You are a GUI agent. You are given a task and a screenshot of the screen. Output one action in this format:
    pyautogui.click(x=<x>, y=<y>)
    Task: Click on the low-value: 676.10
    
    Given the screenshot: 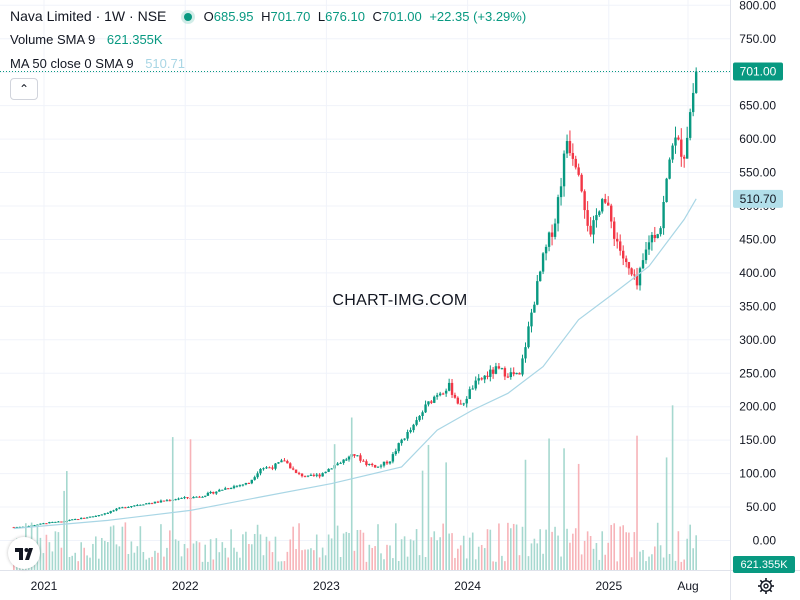 What is the action you would take?
    pyautogui.click(x=345, y=16)
    